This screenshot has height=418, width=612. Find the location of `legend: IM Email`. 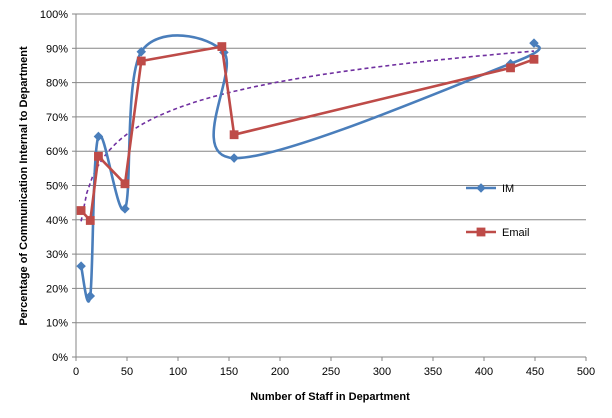

legend: IM Email is located at coordinates (498, 211).